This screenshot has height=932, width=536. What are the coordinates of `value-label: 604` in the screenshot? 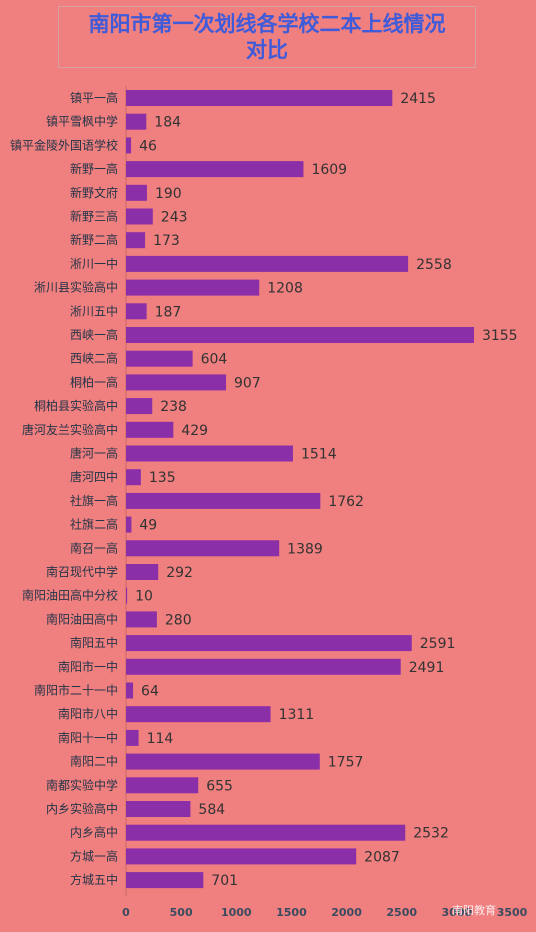 It's located at (214, 360).